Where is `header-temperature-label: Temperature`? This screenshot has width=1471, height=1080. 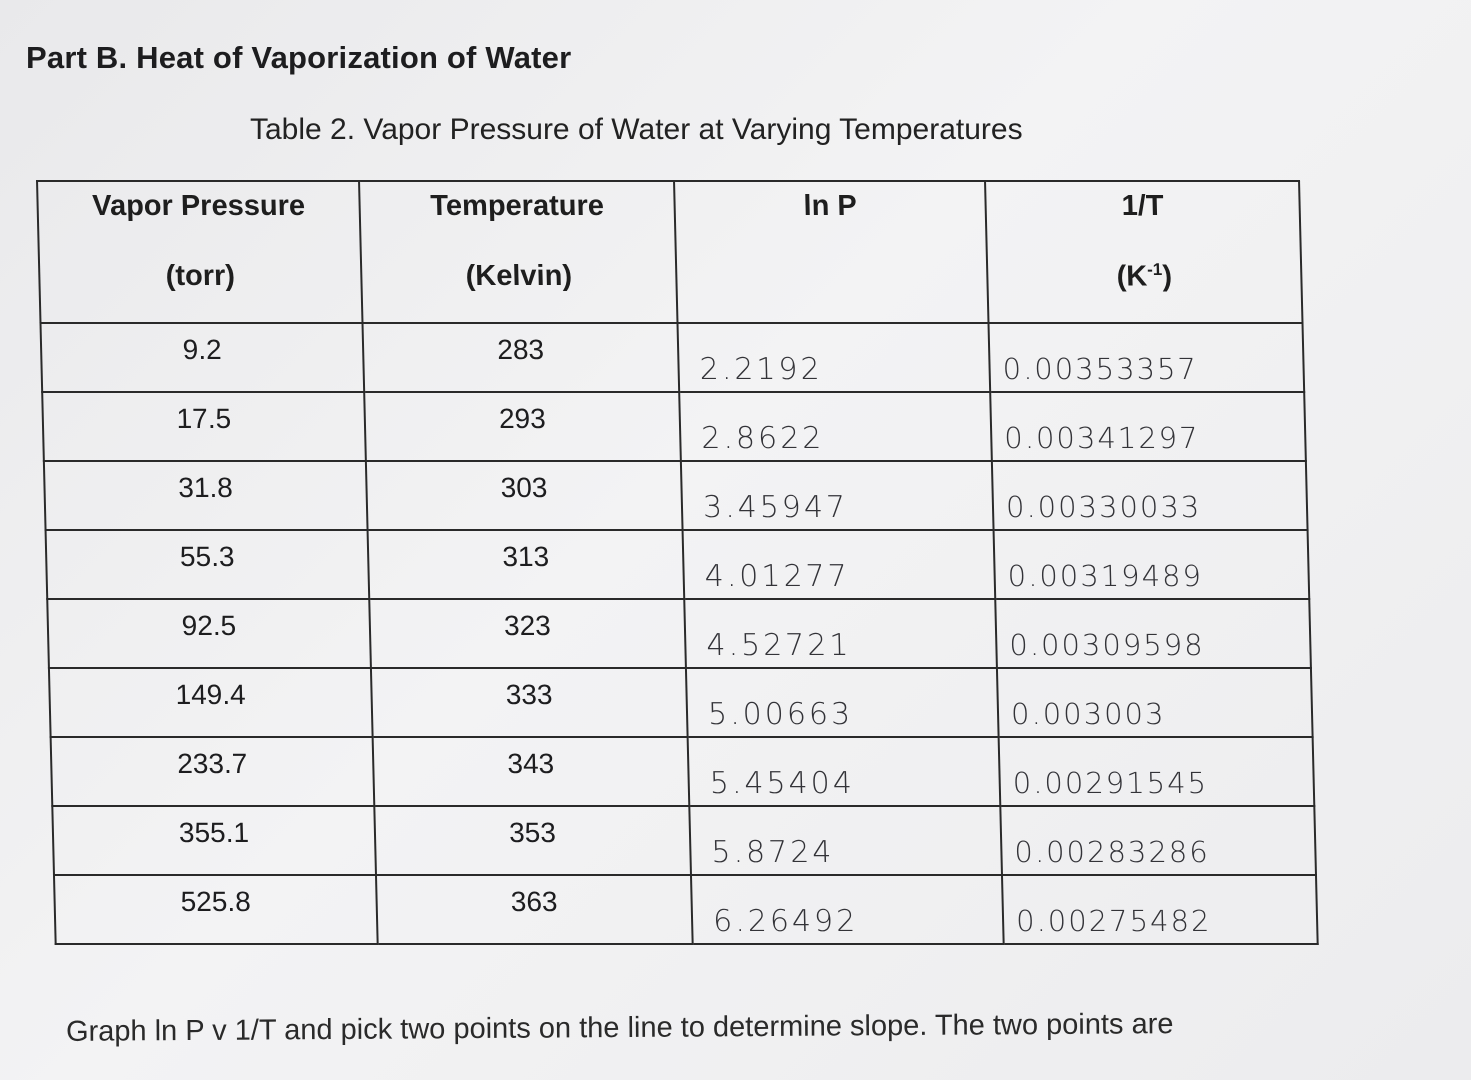 header-temperature-label: Temperature is located at coordinates (517, 206).